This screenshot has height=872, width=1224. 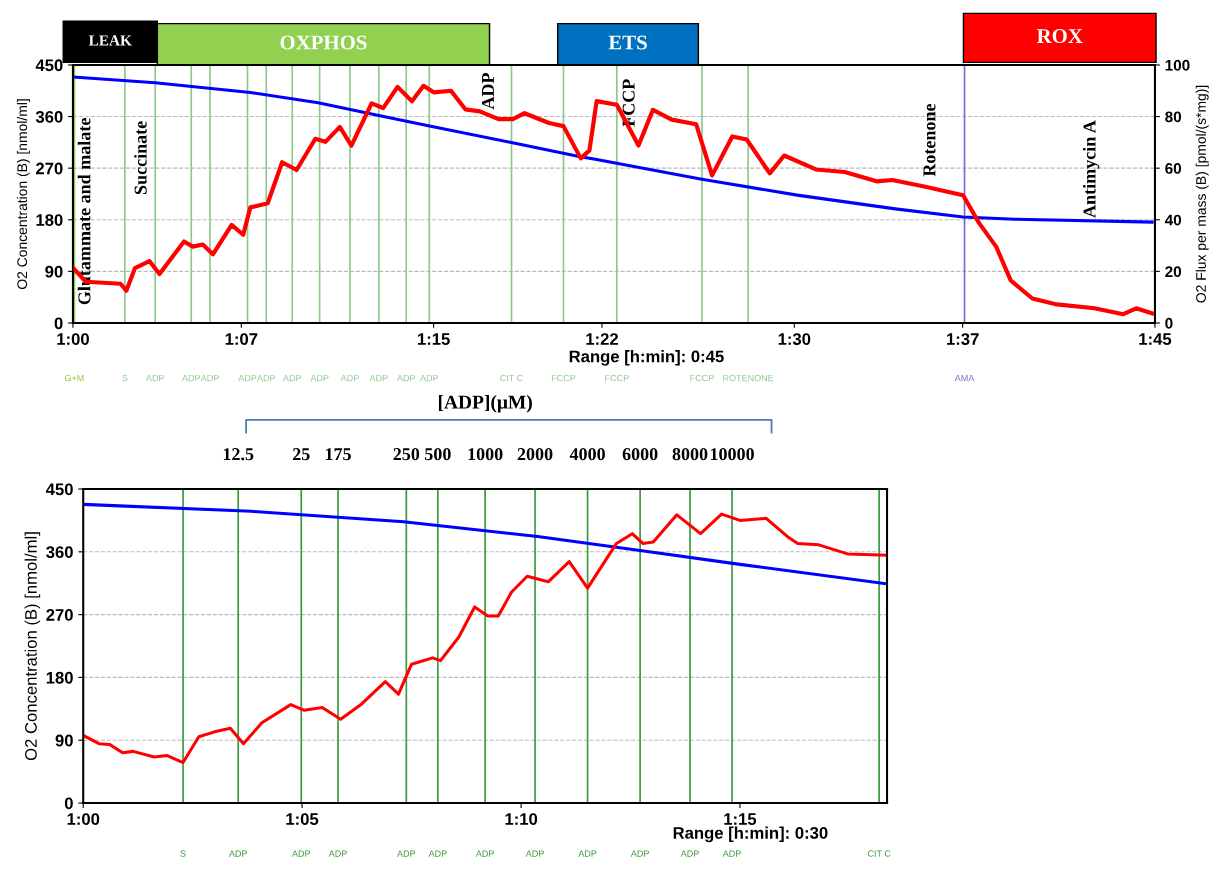 What do you see at coordinates (929, 140) in the screenshot?
I see `annotation: Rotenone` at bounding box center [929, 140].